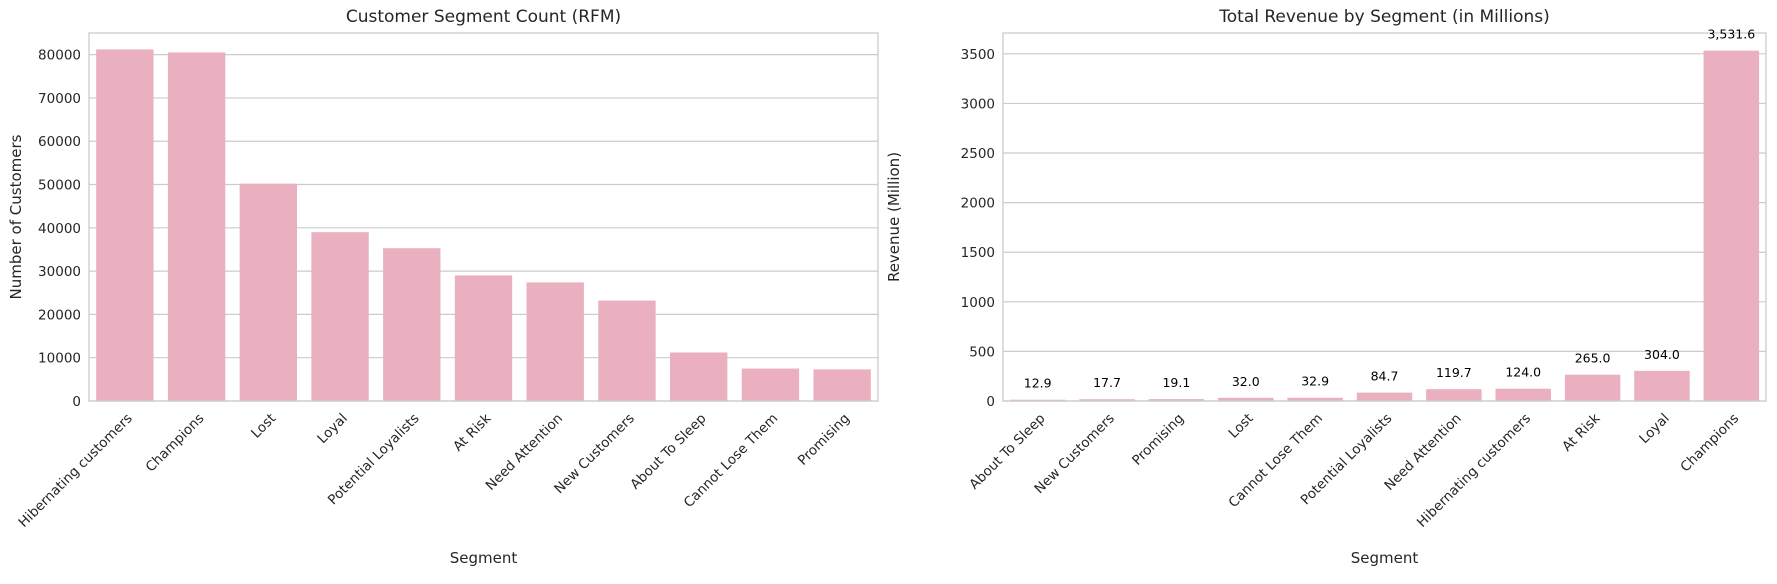  Describe the element at coordinates (59, 186) in the screenshot. I see `y-tick-label: 50000` at that location.